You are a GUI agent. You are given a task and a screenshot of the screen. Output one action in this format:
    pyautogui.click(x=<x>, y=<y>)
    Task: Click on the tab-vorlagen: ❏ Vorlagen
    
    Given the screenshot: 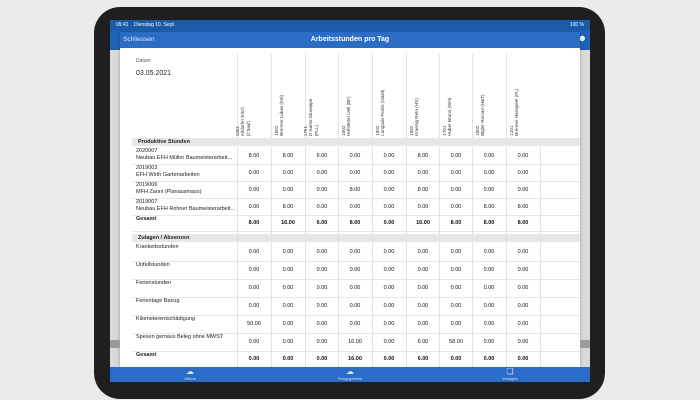 What is the action you would take?
    pyautogui.click(x=510, y=374)
    